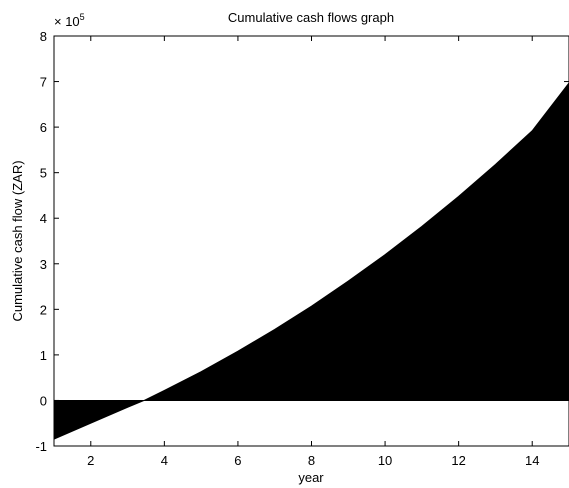  Describe the element at coordinates (43, 355) in the screenshot. I see `y-tick-label: 1` at that location.